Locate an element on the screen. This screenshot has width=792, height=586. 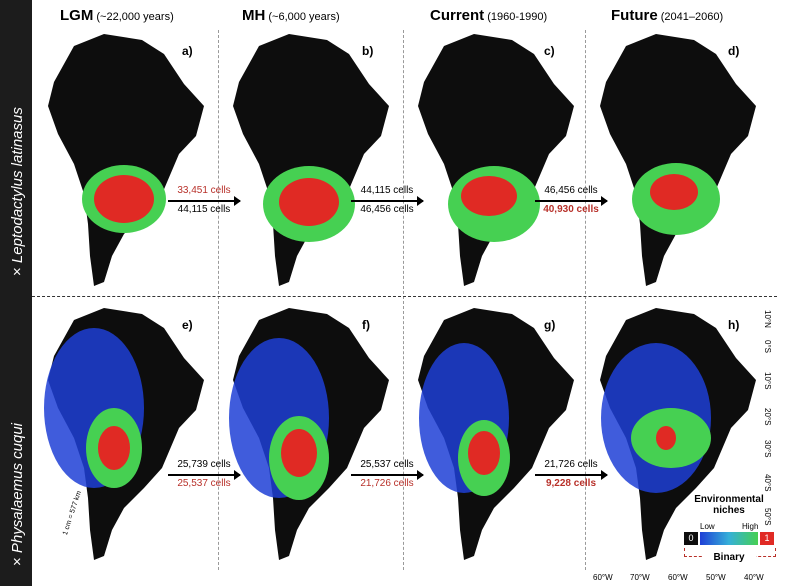
species-label-physalaemus: × Physalaemus cuqui is located at coordinates (17, 494).